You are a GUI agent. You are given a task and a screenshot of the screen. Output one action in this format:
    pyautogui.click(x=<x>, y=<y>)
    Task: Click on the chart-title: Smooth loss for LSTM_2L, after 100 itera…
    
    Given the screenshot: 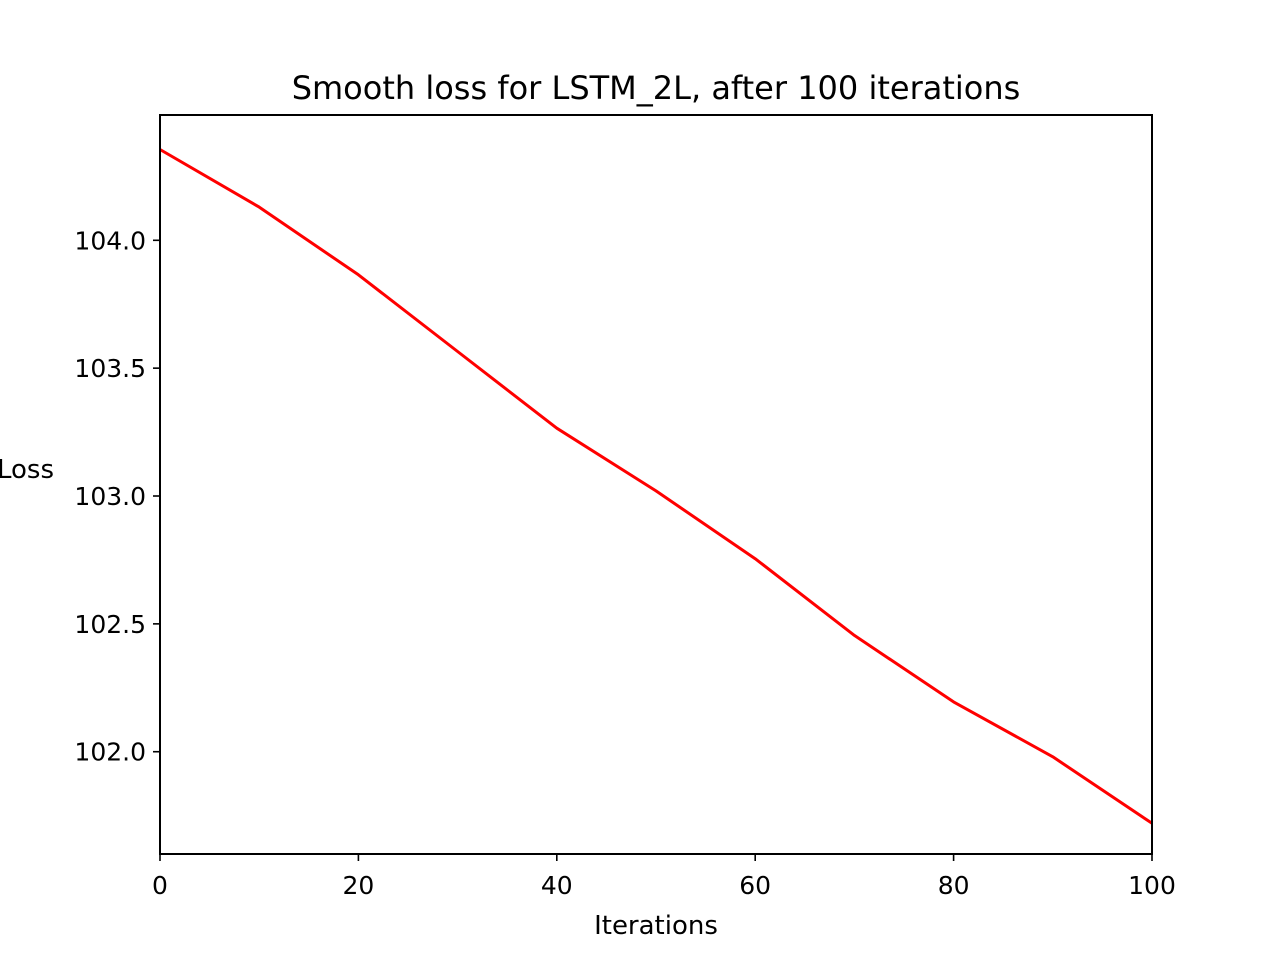 What is the action you would take?
    pyautogui.click(x=656, y=88)
    